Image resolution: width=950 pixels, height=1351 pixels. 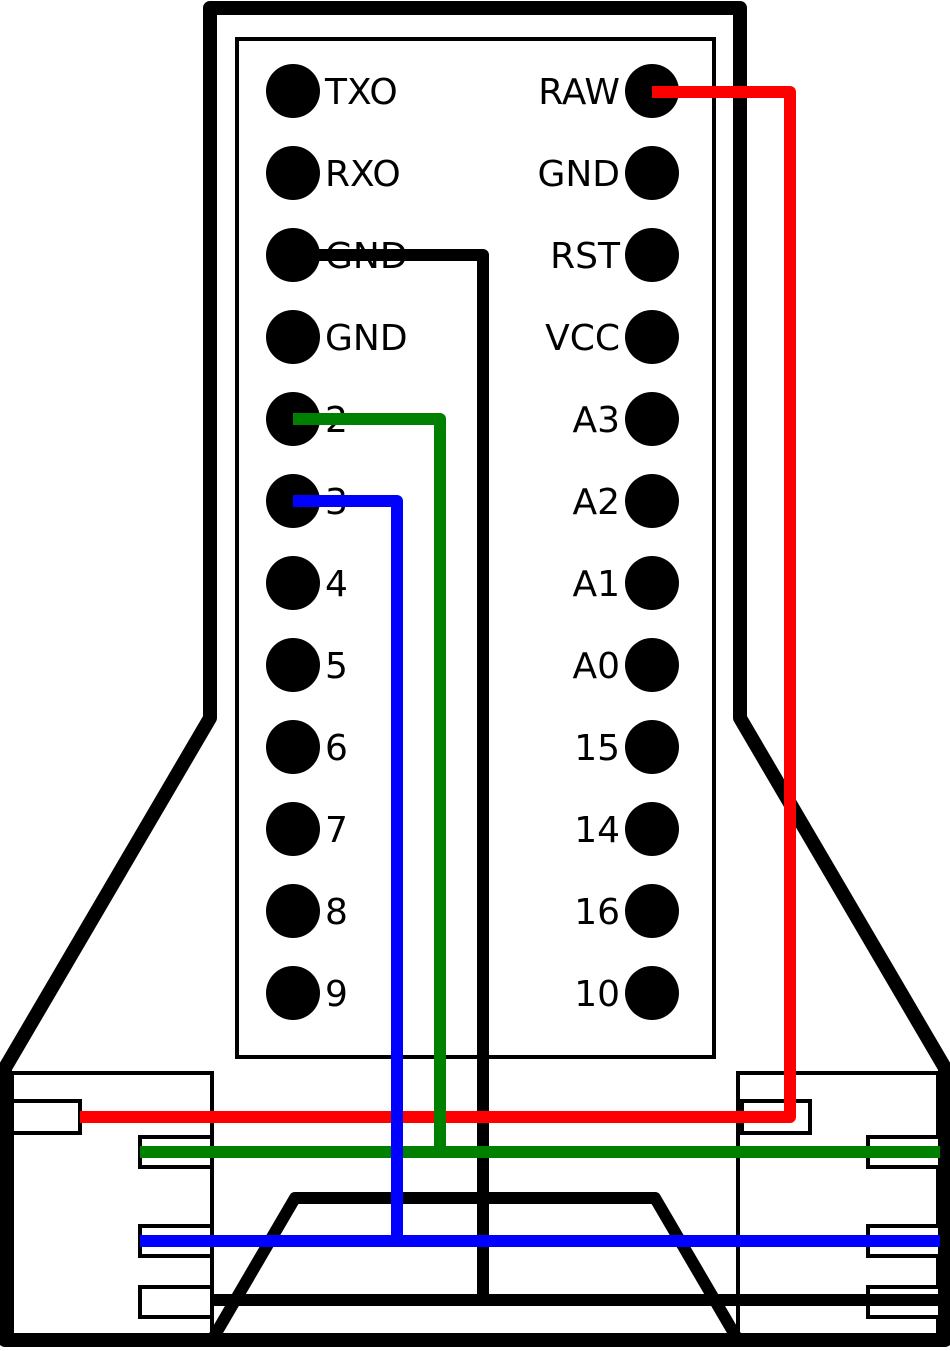 I want to click on right-pin-label: A0, so click(x=596, y=666).